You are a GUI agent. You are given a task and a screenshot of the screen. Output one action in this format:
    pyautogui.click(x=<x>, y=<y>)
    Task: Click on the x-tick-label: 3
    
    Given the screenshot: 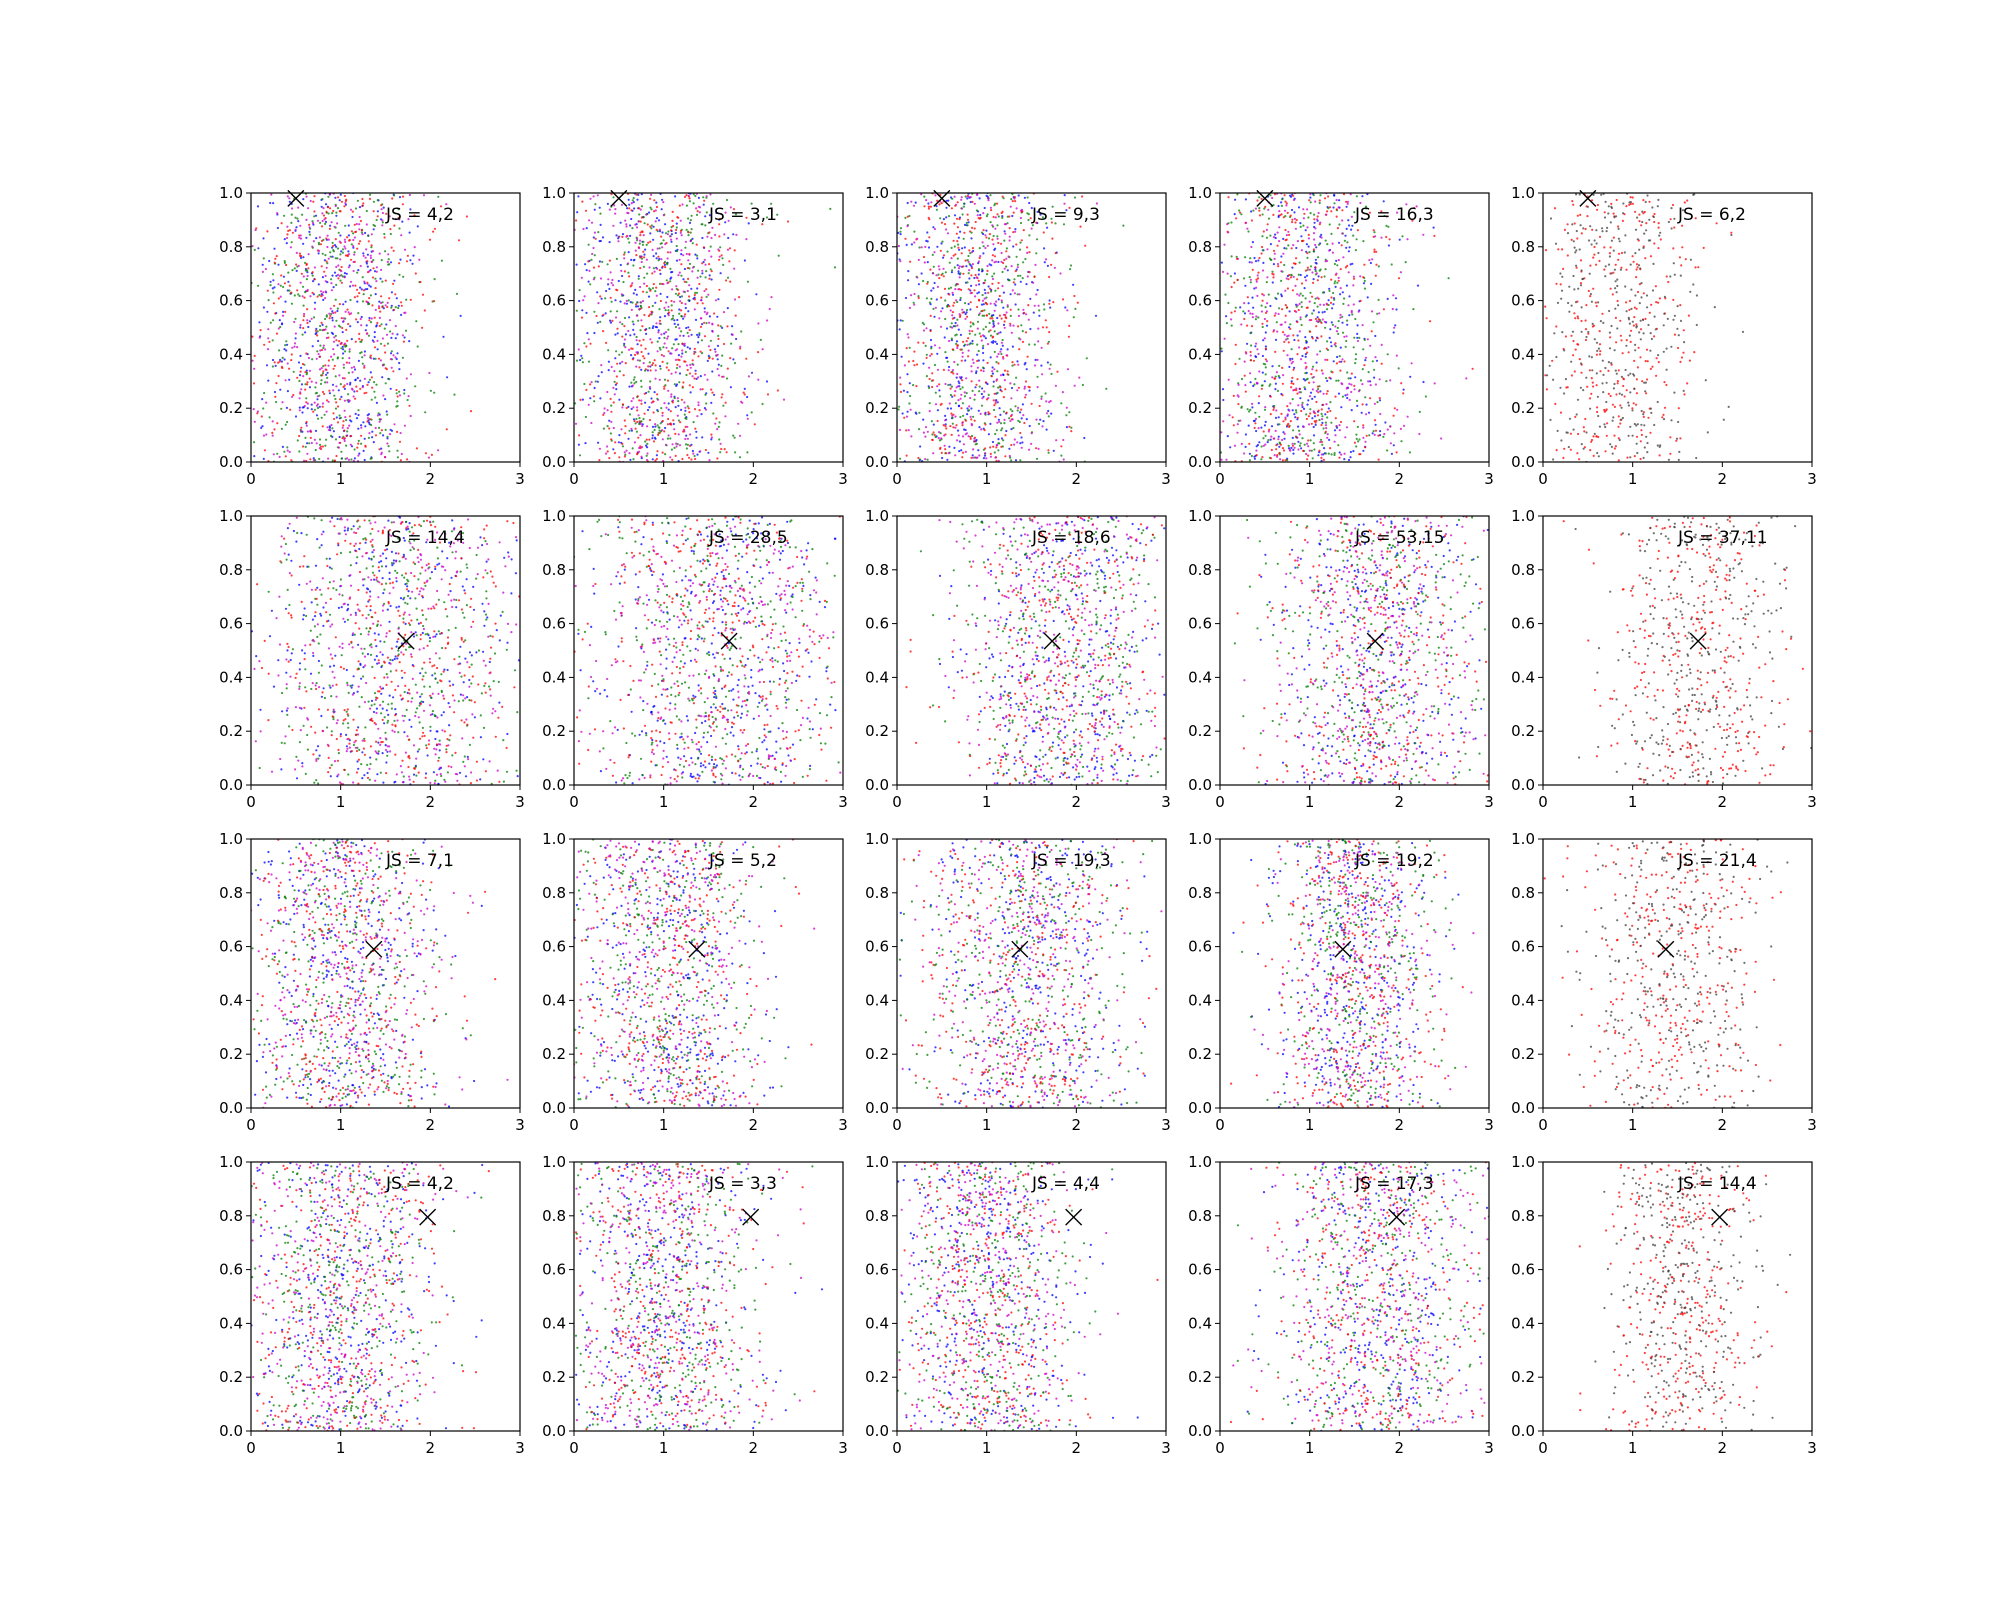 What is the action you would take?
    pyautogui.click(x=520, y=479)
    